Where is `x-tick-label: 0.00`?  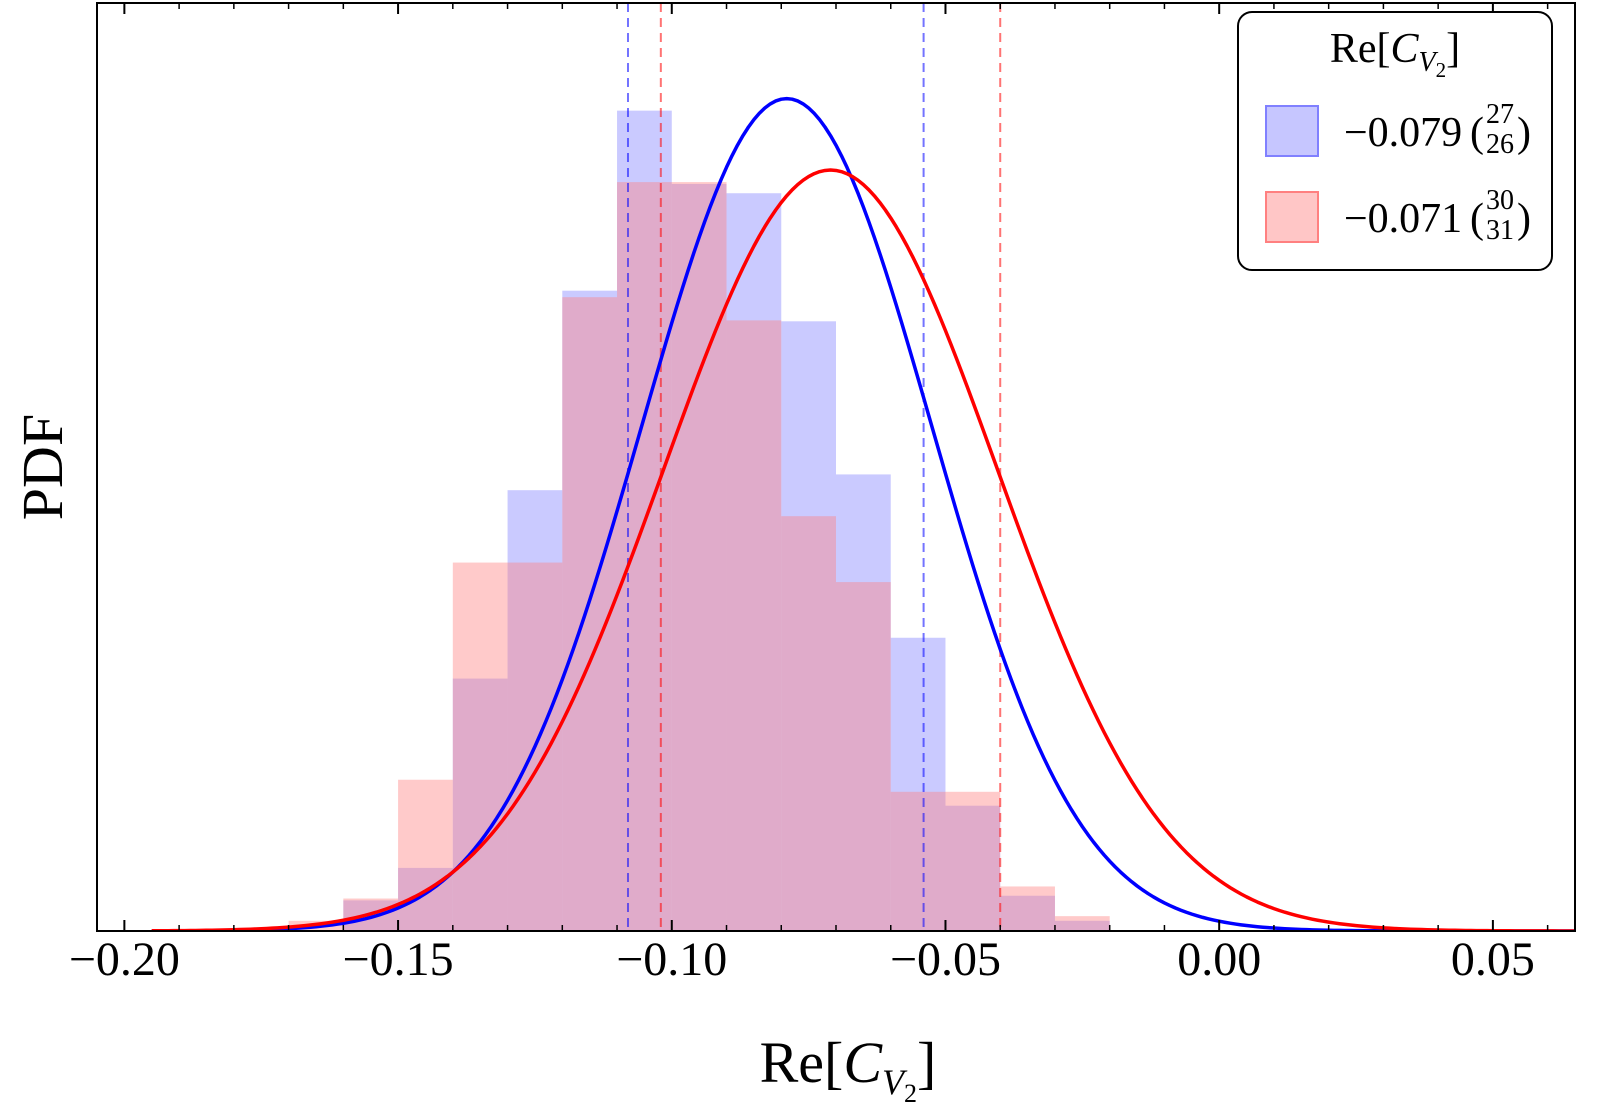 x-tick-label: 0.00 is located at coordinates (1219, 959).